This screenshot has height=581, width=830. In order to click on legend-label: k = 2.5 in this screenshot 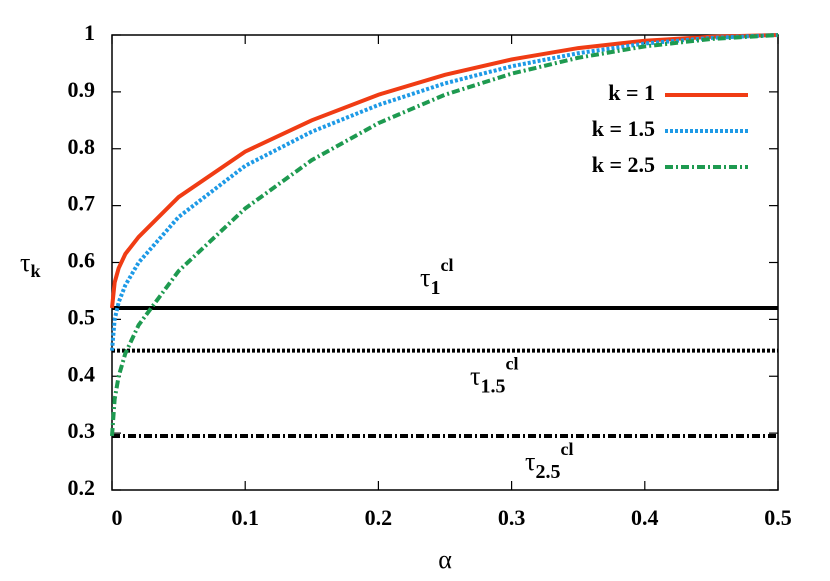, I will do `click(623, 164)`.